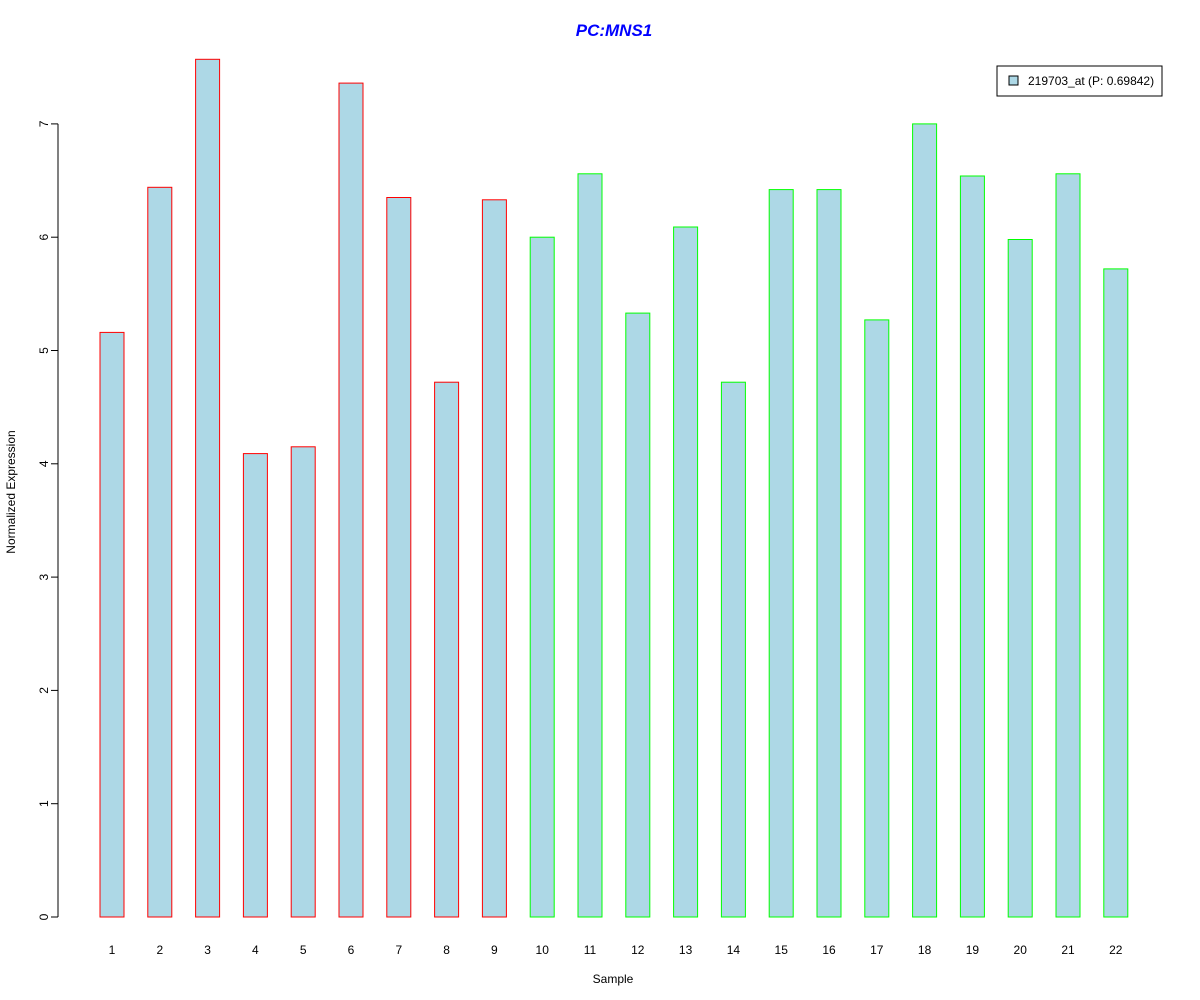  What do you see at coordinates (44, 690) in the screenshot?
I see `y-tick-label: 2` at bounding box center [44, 690].